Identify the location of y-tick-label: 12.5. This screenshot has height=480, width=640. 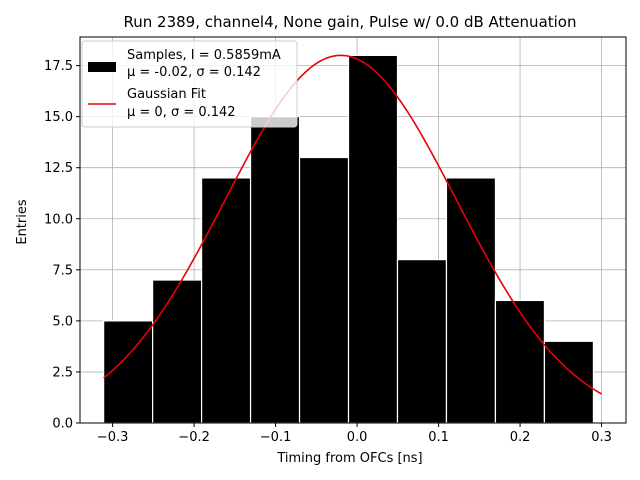
(58, 168).